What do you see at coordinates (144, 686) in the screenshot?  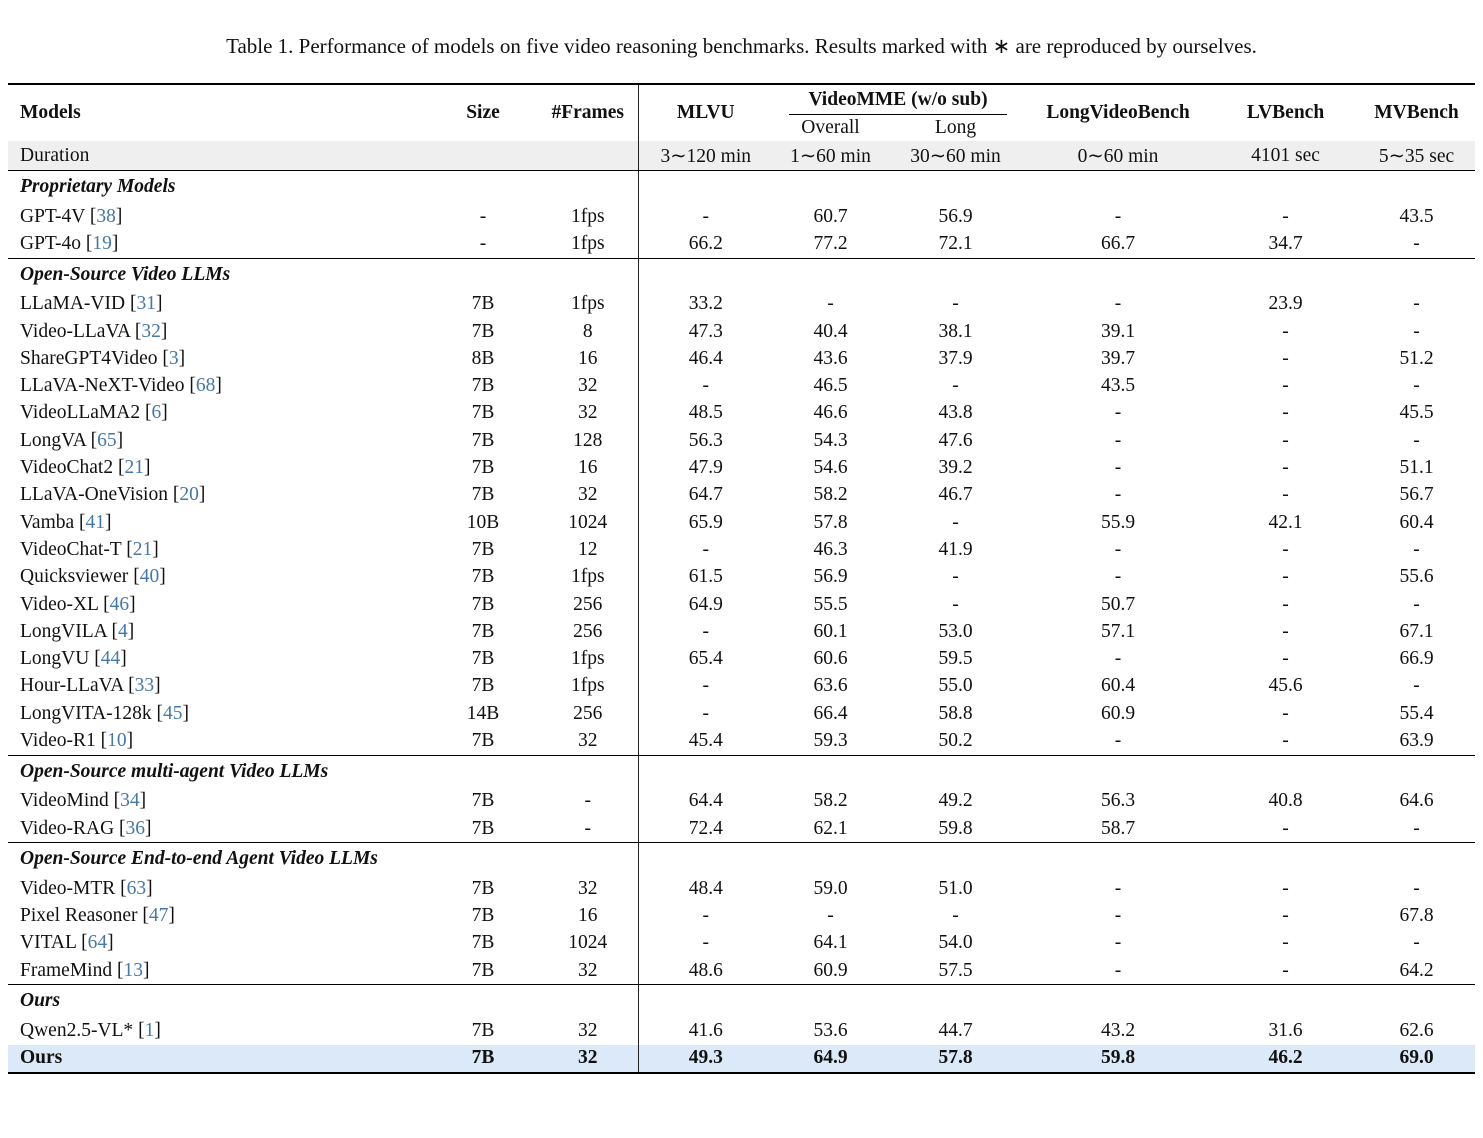 I see `citation-link: 33` at bounding box center [144, 686].